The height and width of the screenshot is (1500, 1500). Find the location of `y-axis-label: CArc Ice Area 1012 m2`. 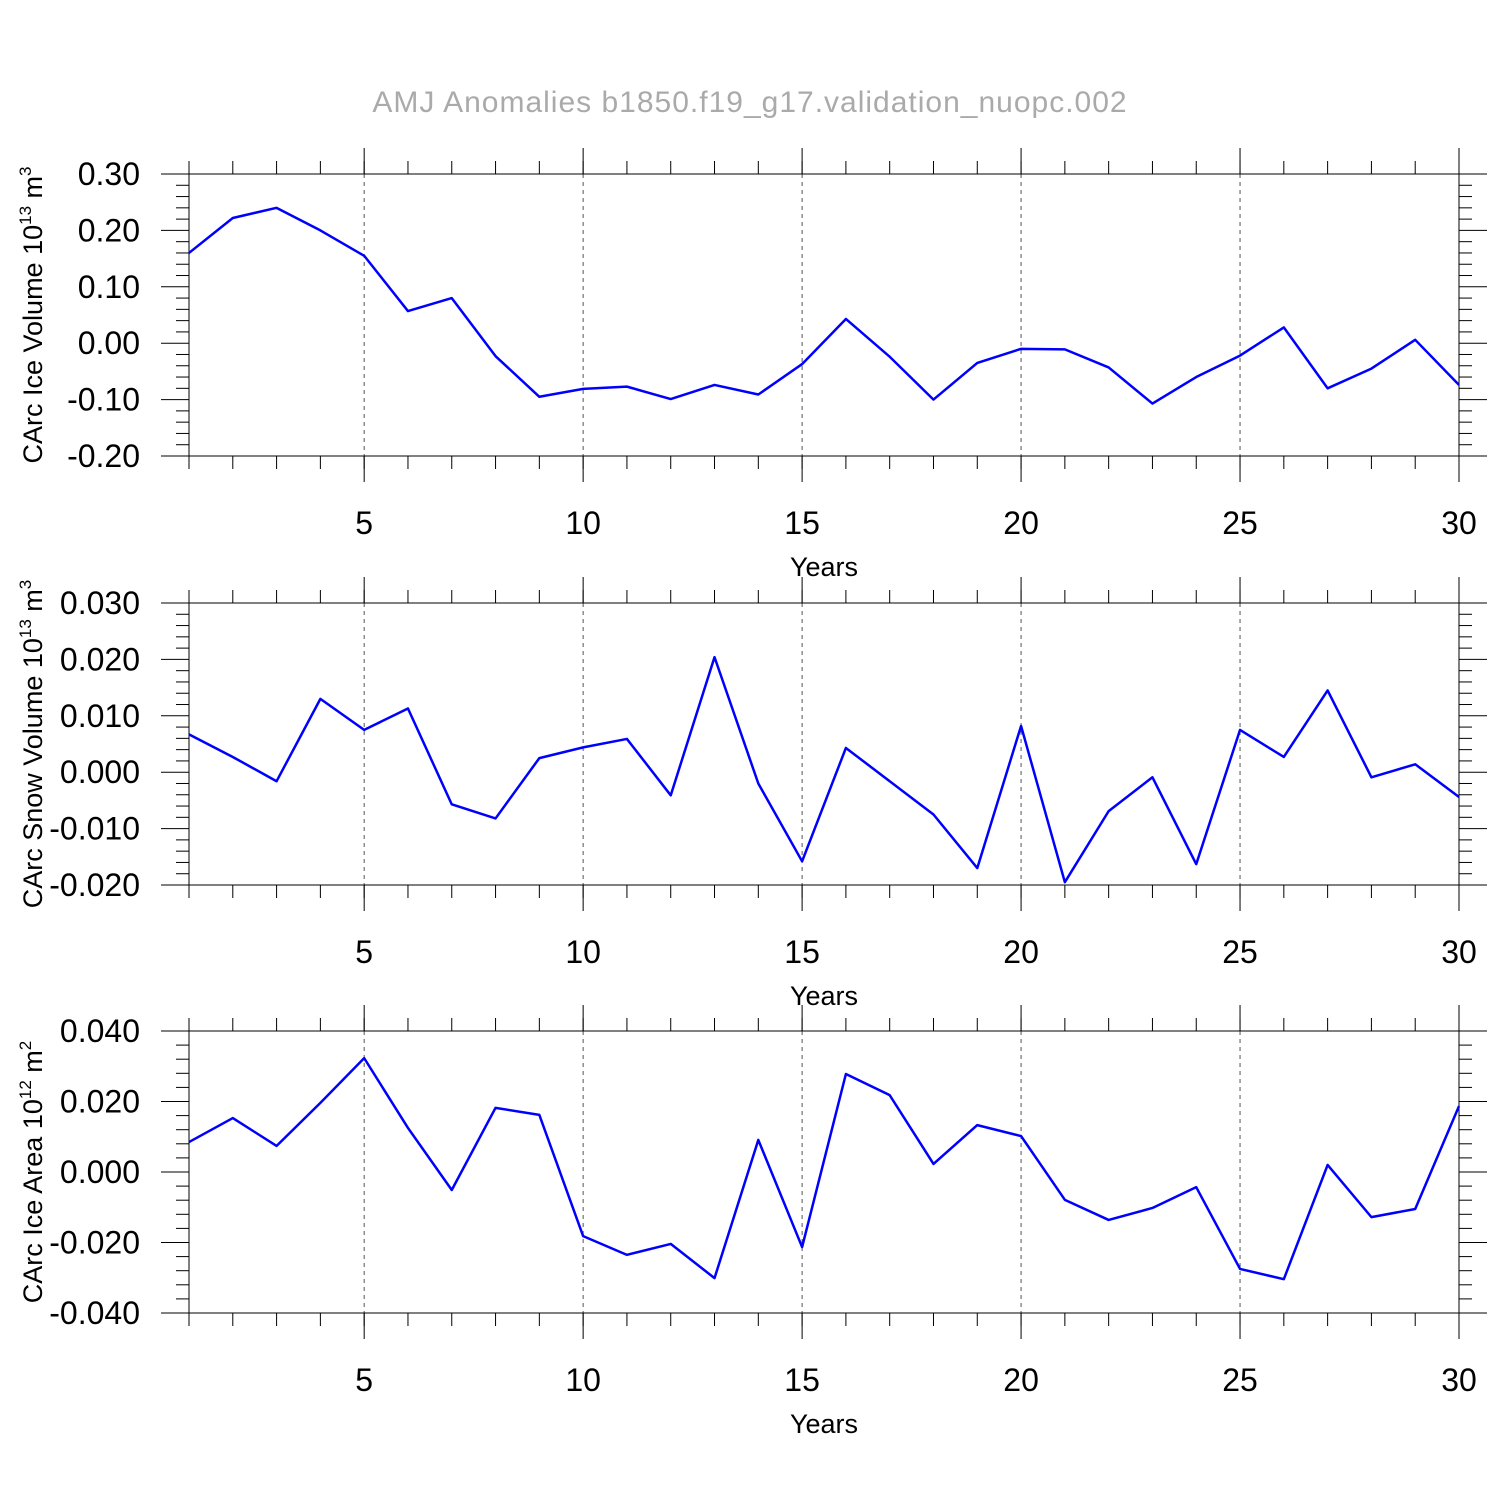

y-axis-label: CArc Ice Area 1012 m2 is located at coordinates (32, 1172).